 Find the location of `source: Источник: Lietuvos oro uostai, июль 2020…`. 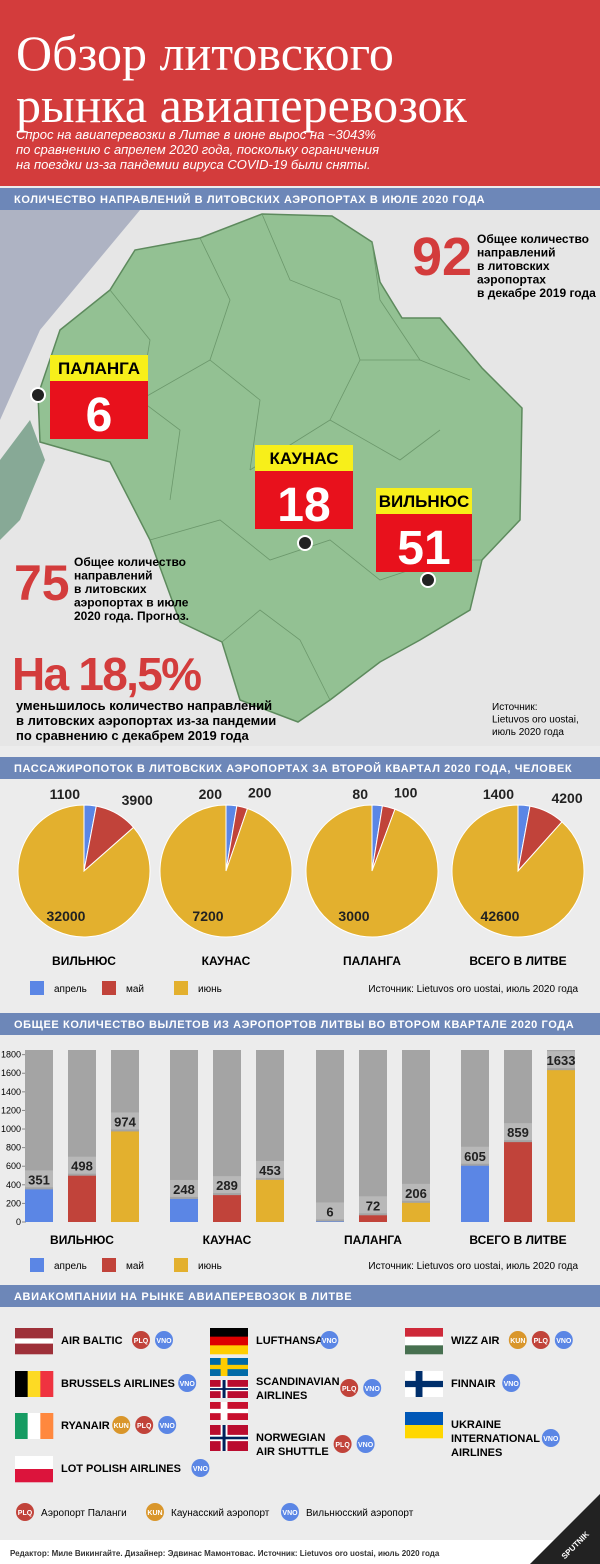

source: Источник: Lietuvos oro uostai, июль 2020… is located at coordinates (473, 1266).